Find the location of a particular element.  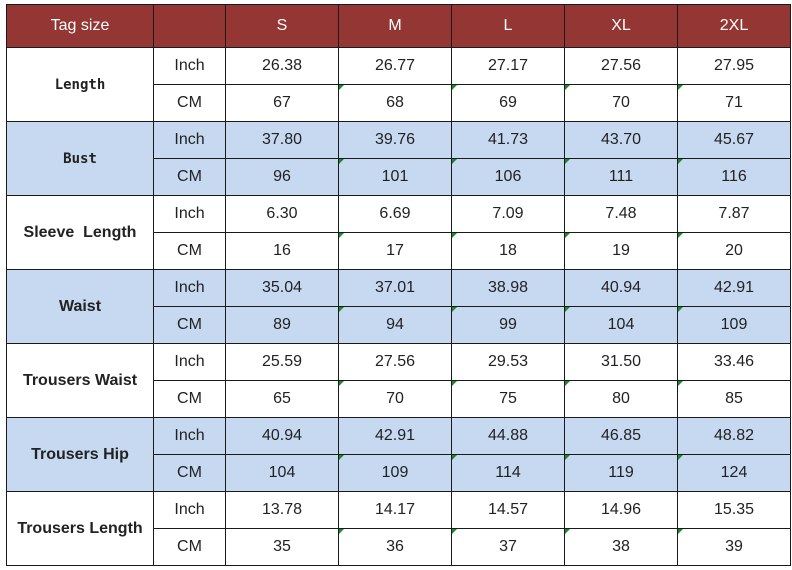

value-text: 85 is located at coordinates (734, 398).